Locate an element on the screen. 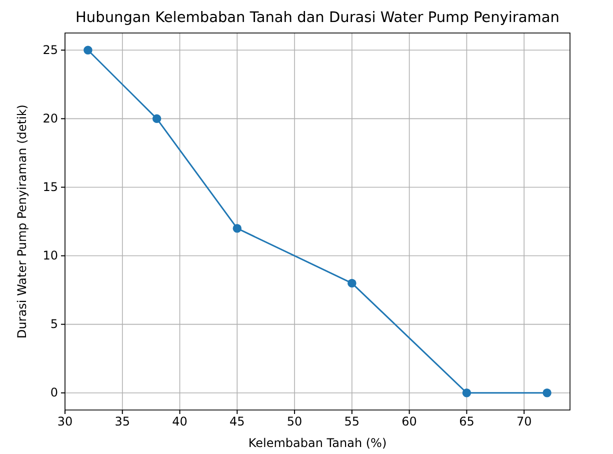 The image size is (613, 454). y-tick-label: 0 is located at coordinates (54, 393).